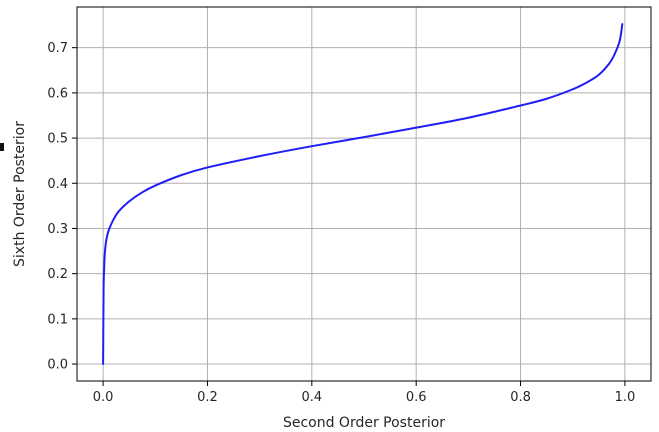 The width and height of the screenshot is (659, 432). Describe the element at coordinates (57, 365) in the screenshot. I see `y-tick-label: 0.0` at that location.